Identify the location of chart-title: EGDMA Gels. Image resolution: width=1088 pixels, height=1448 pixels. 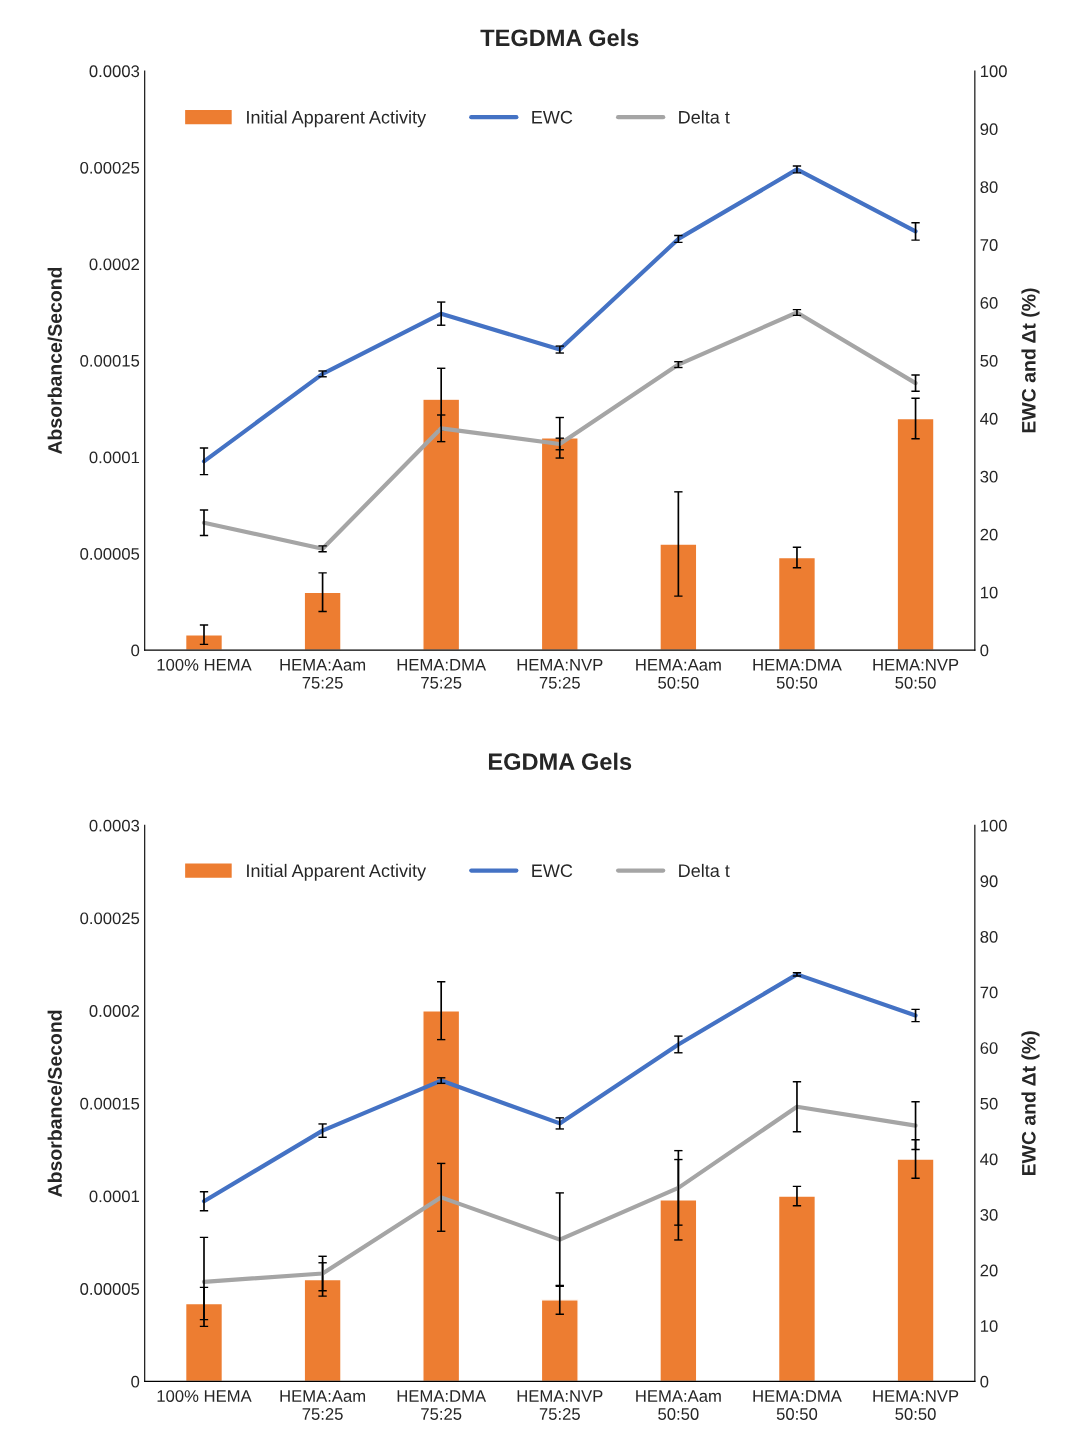
(560, 761).